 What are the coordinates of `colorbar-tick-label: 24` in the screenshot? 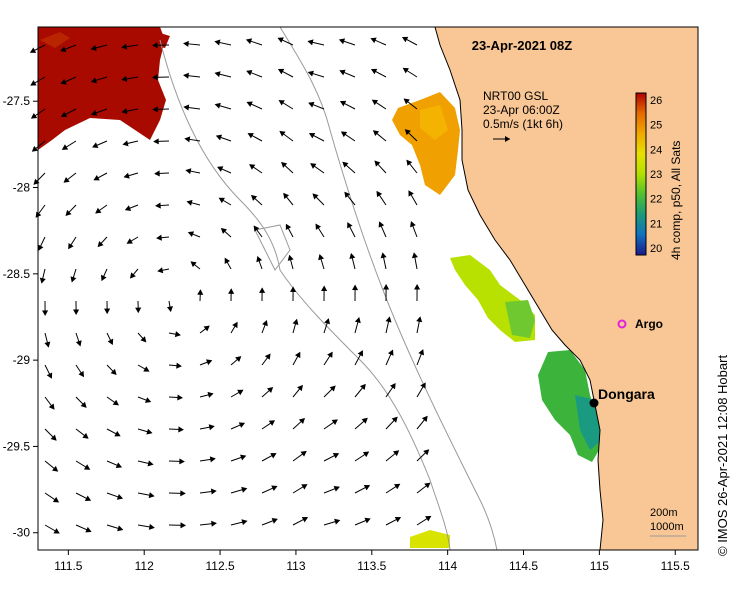 It's located at (656, 150).